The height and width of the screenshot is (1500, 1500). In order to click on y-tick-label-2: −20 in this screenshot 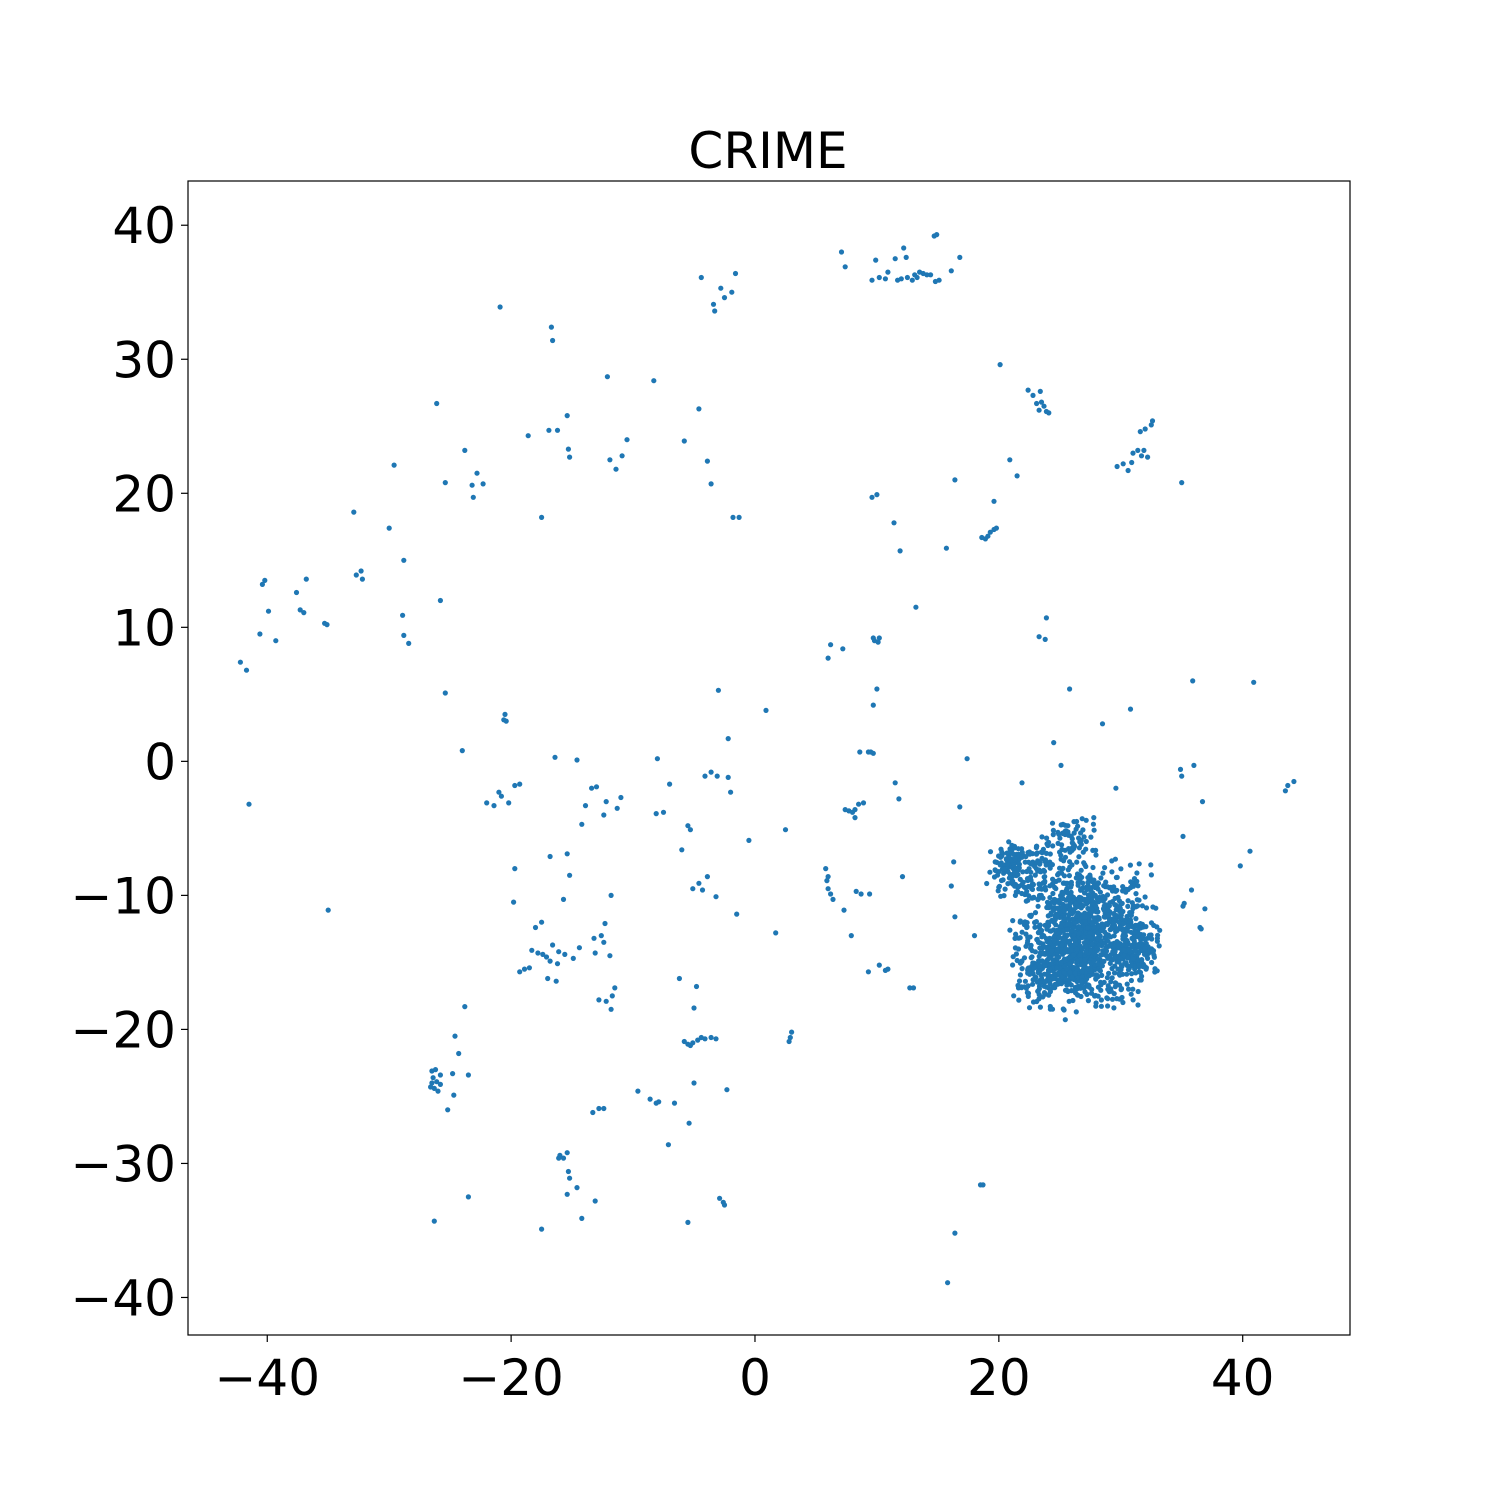, I will do `click(123, 1030)`.